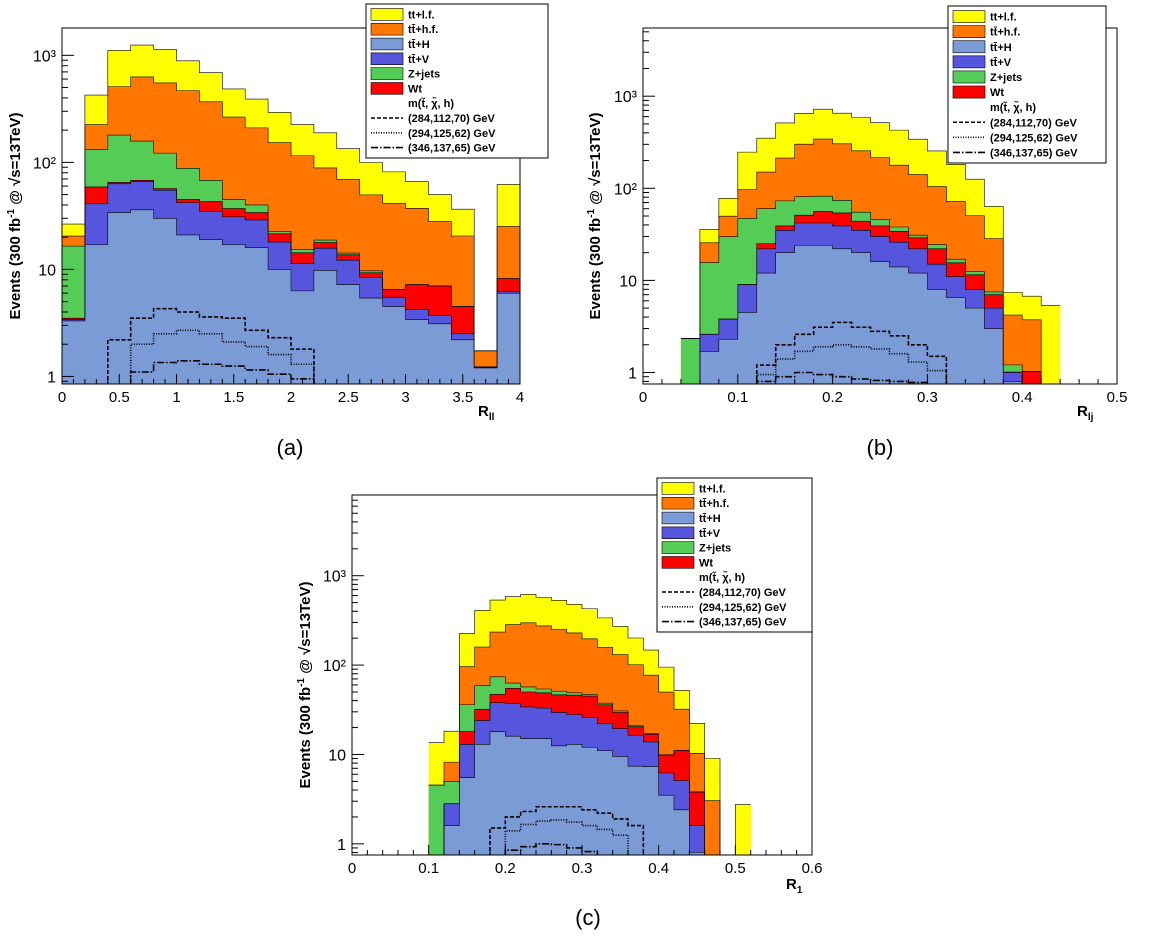 Image resolution: width=1160 pixels, height=950 pixels. Describe the element at coordinates (691, 518) in the screenshot. I see `legend-entry-tth: tt̄+H` at that location.